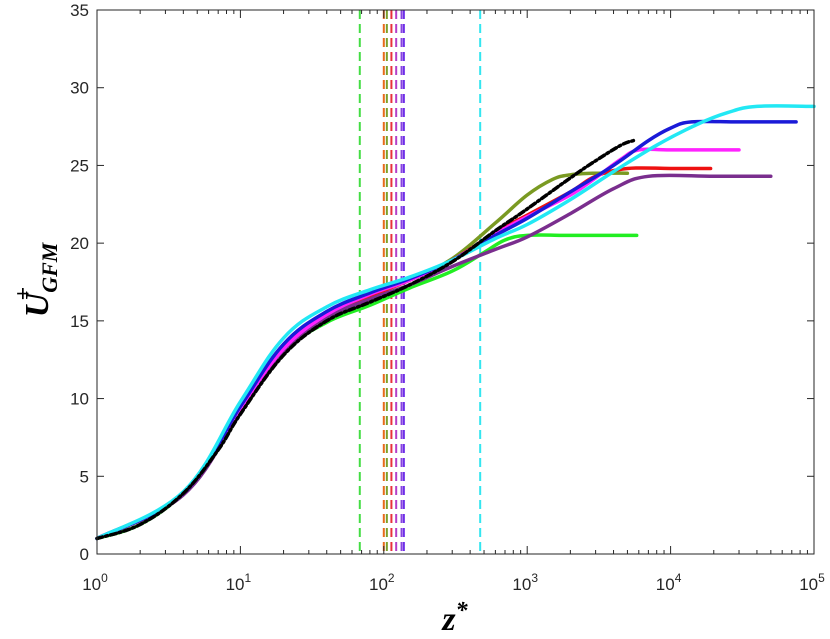 This screenshot has height=639, width=830. Describe the element at coordinates (36, 279) in the screenshot. I see `y-axis-title: UGFM+` at that location.